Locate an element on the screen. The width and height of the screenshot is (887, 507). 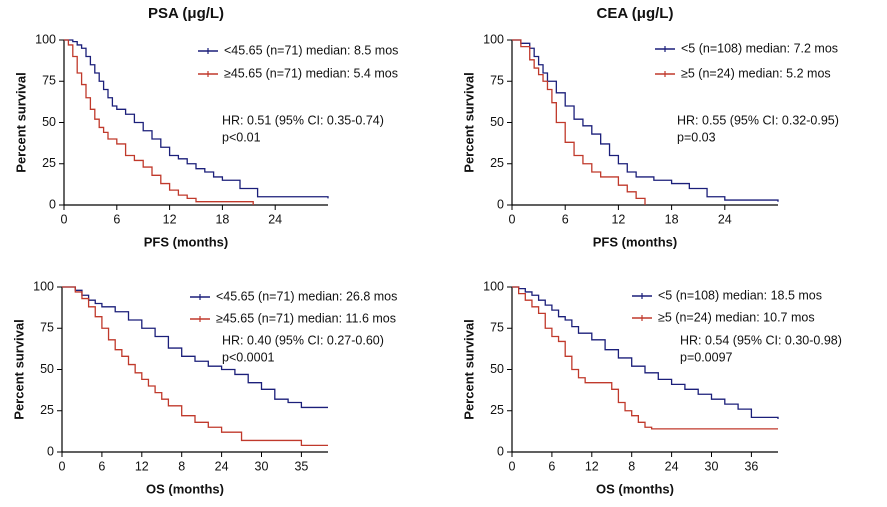
x-tick-label: 36 is located at coordinates (751, 466).